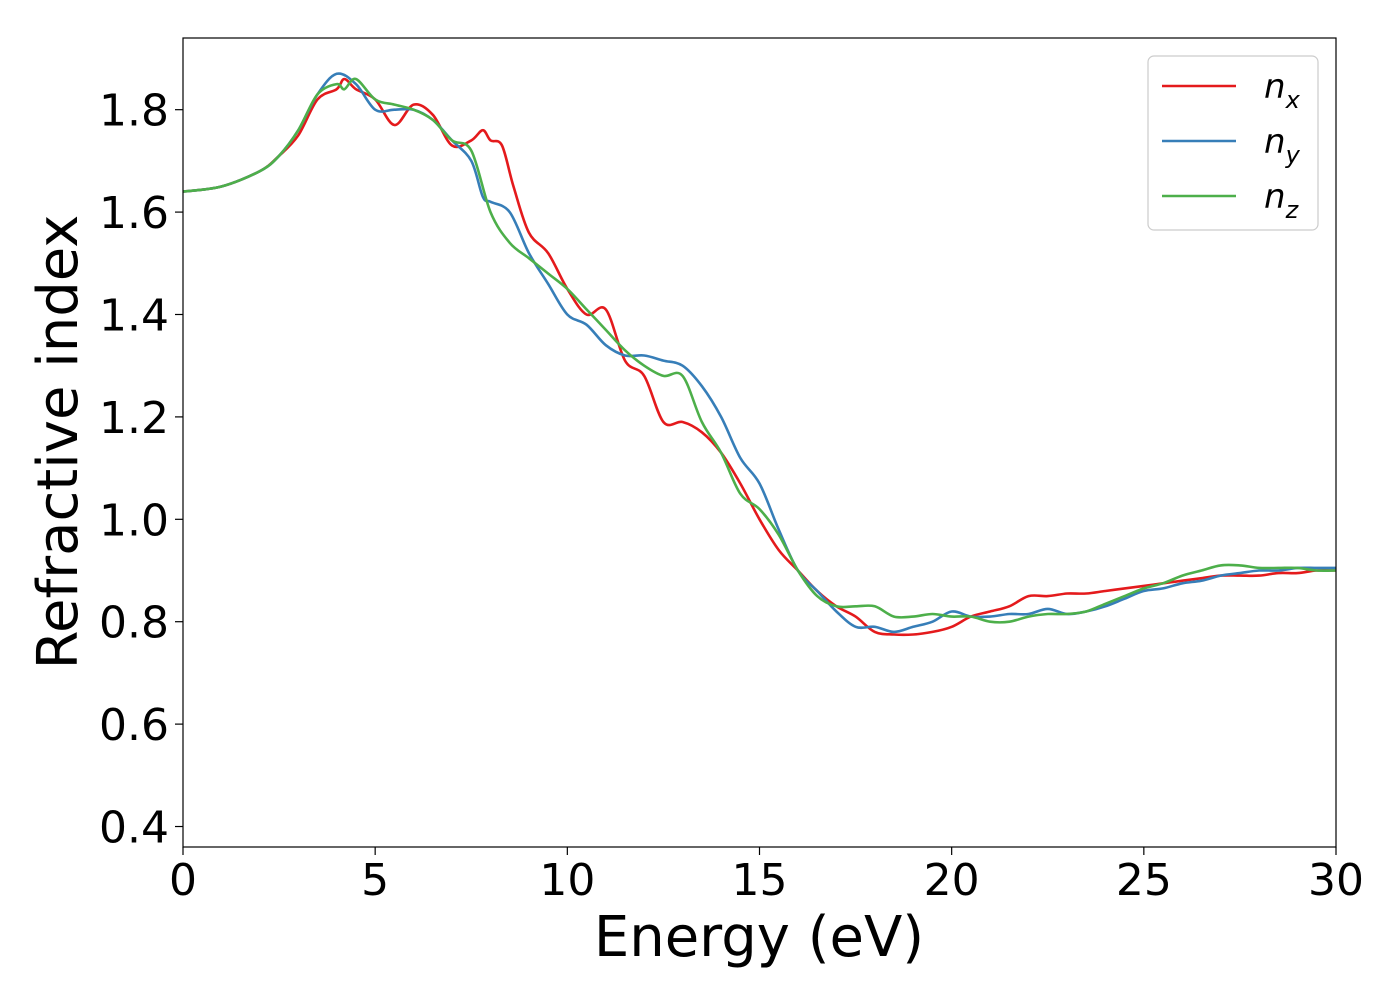 The image size is (1400, 1000). I want to click on y-tick-label: 0.8, so click(134, 623).